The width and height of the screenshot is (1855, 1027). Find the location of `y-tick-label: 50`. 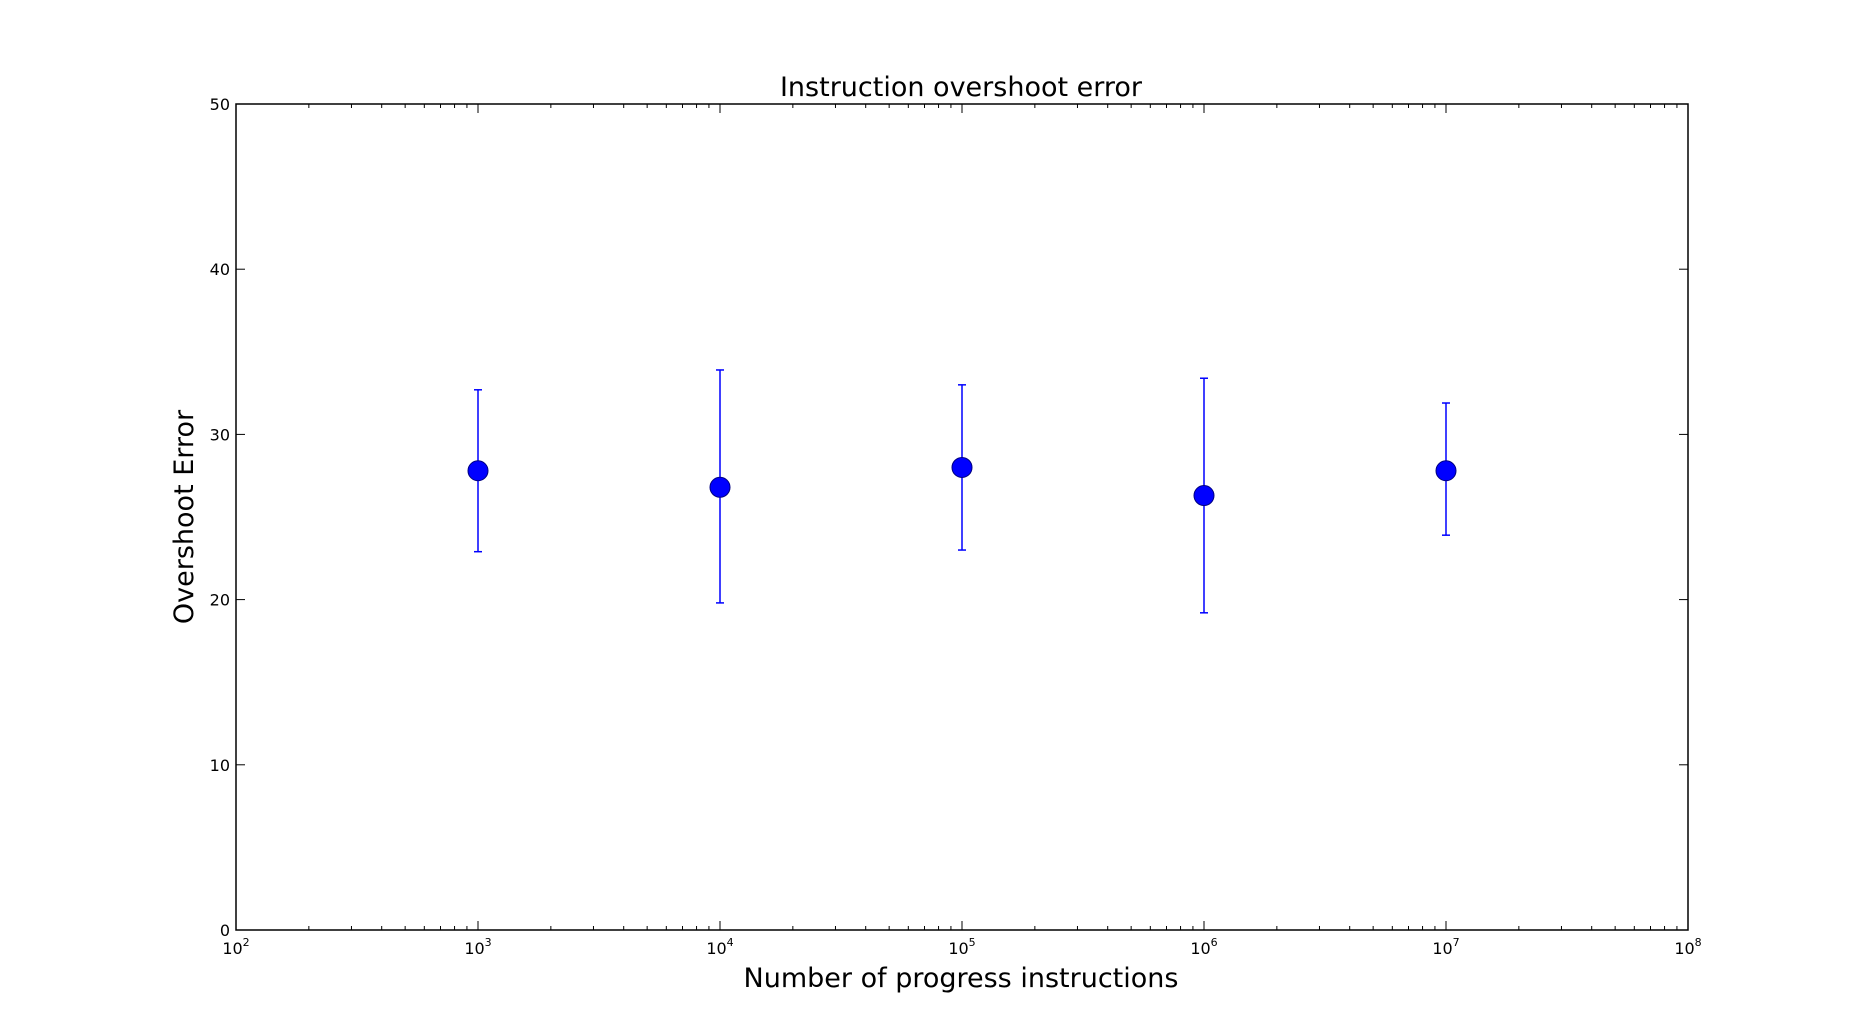

y-tick-label: 50 is located at coordinates (220, 104).